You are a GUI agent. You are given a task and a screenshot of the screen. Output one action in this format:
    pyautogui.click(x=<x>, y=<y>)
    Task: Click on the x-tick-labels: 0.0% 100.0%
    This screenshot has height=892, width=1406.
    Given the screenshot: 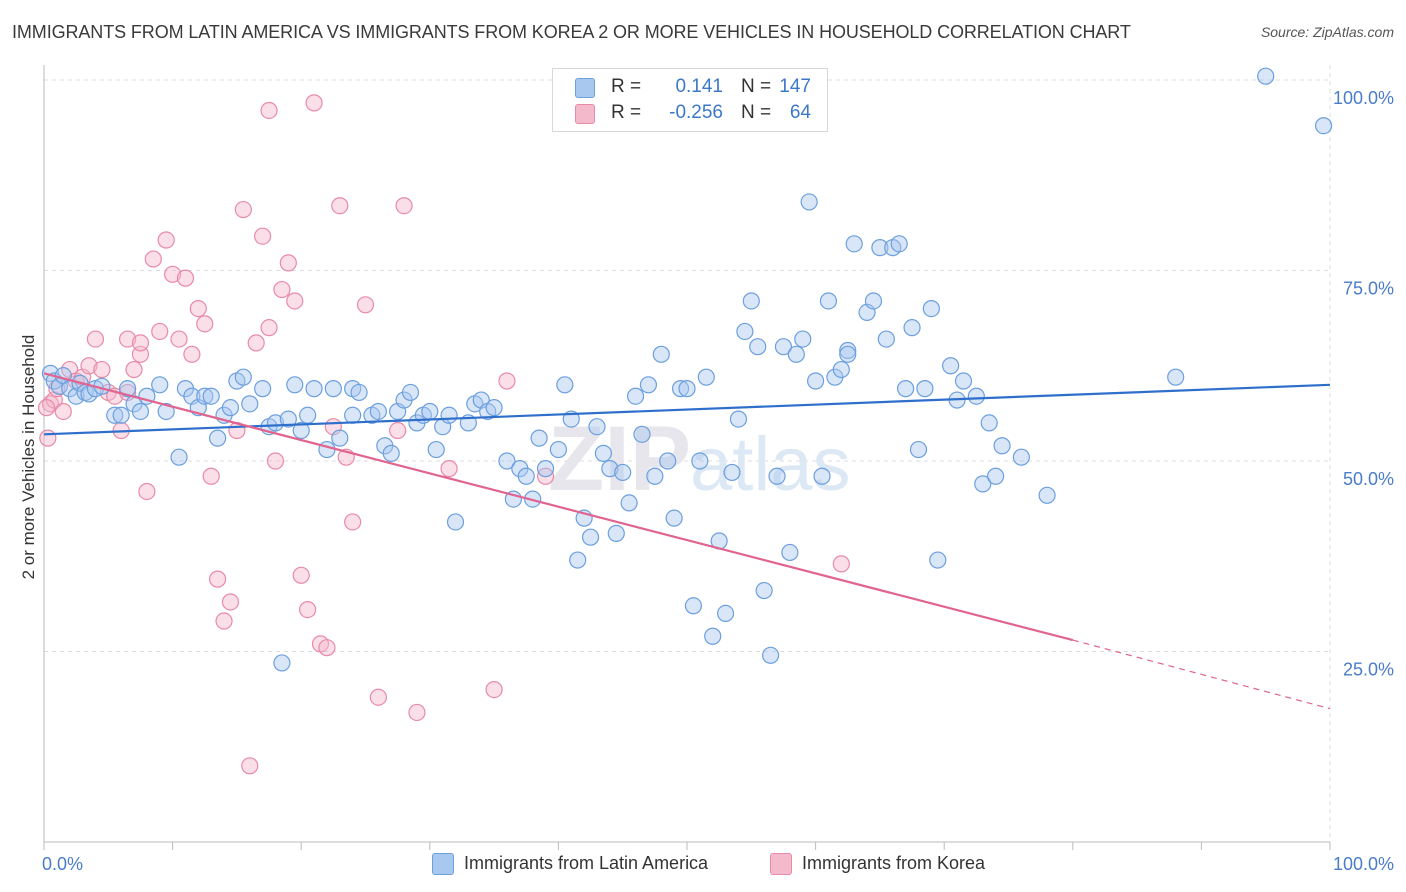 What is the action you would take?
    pyautogui.click(x=718, y=864)
    